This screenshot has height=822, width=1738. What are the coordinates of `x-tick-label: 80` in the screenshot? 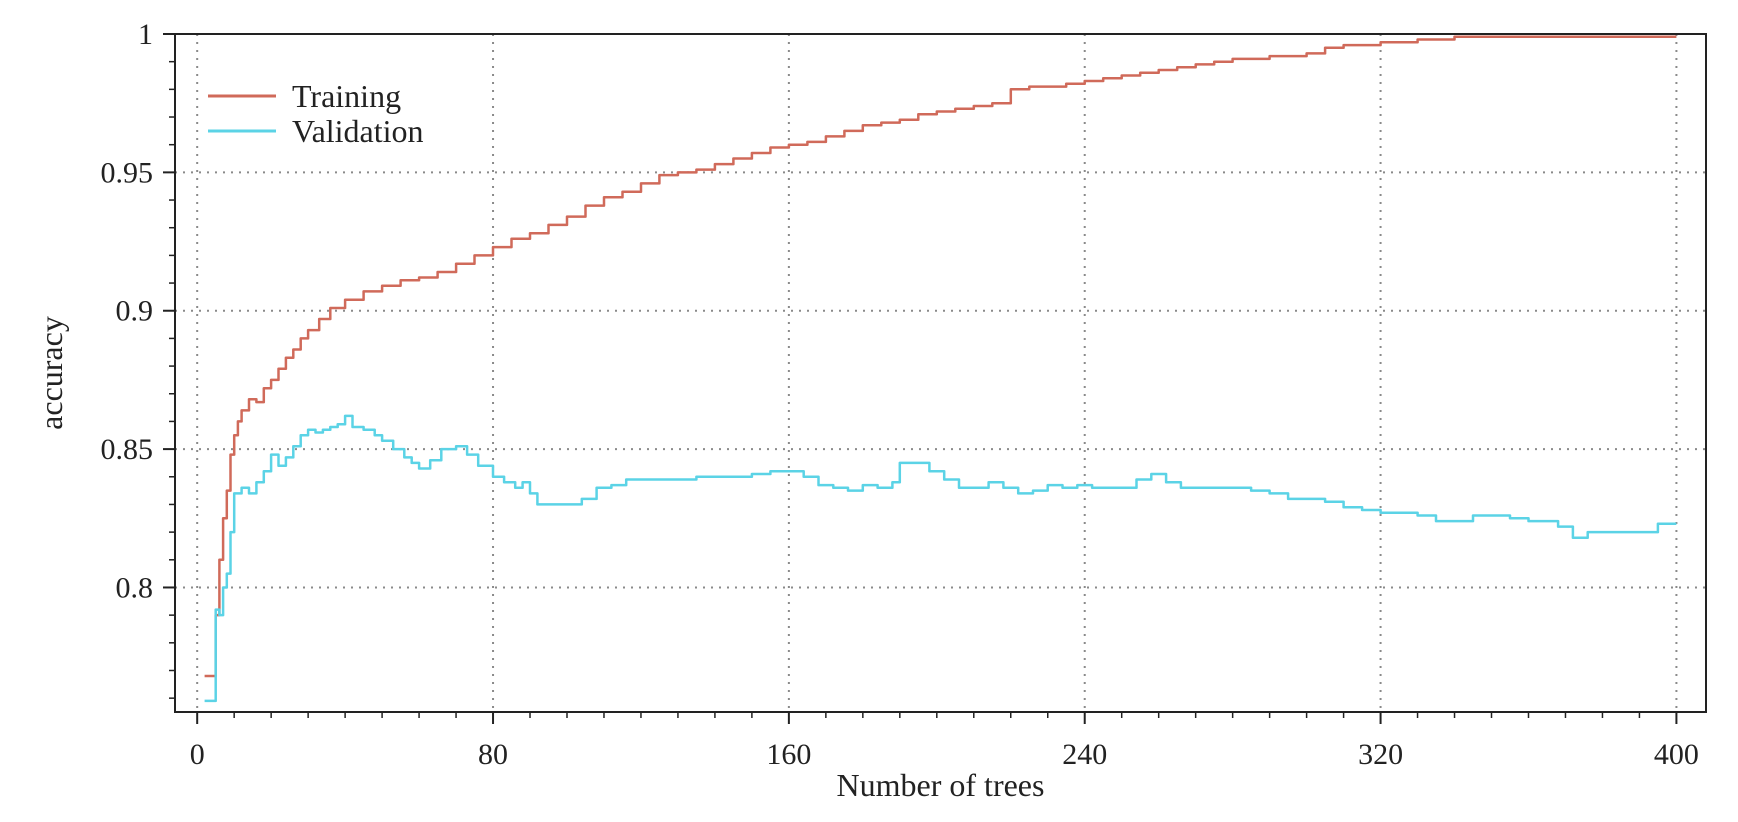 It's located at (493, 754).